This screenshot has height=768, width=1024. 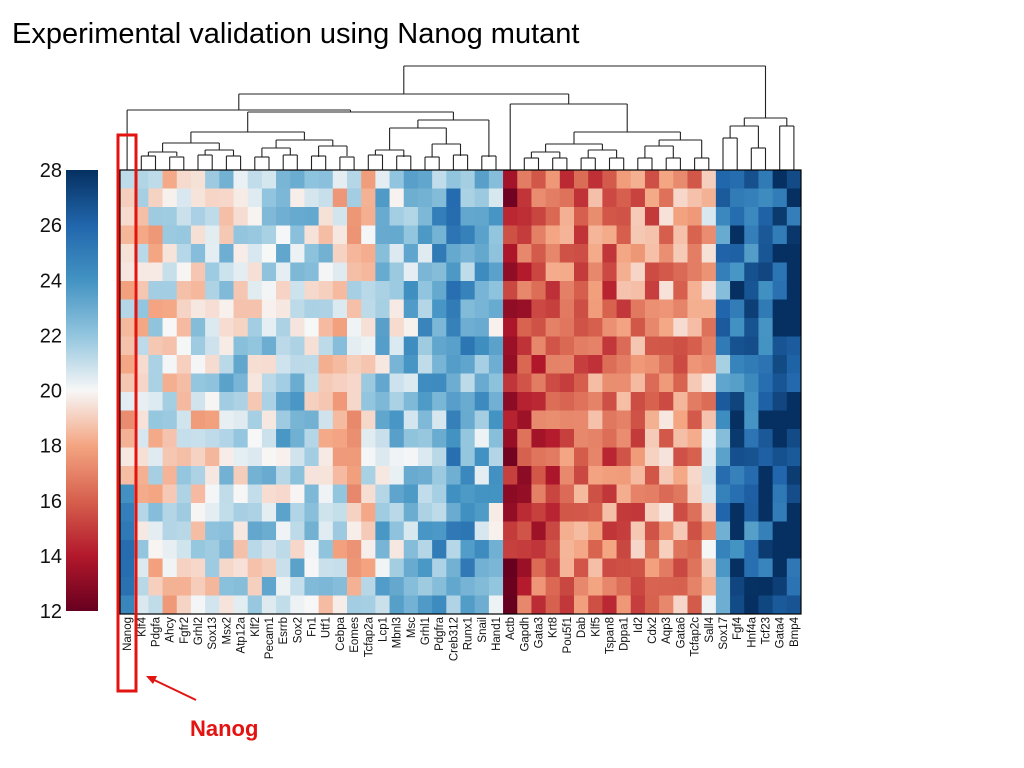 What do you see at coordinates (171, 630) in the screenshot?
I see `column-label: Ahcy` at bounding box center [171, 630].